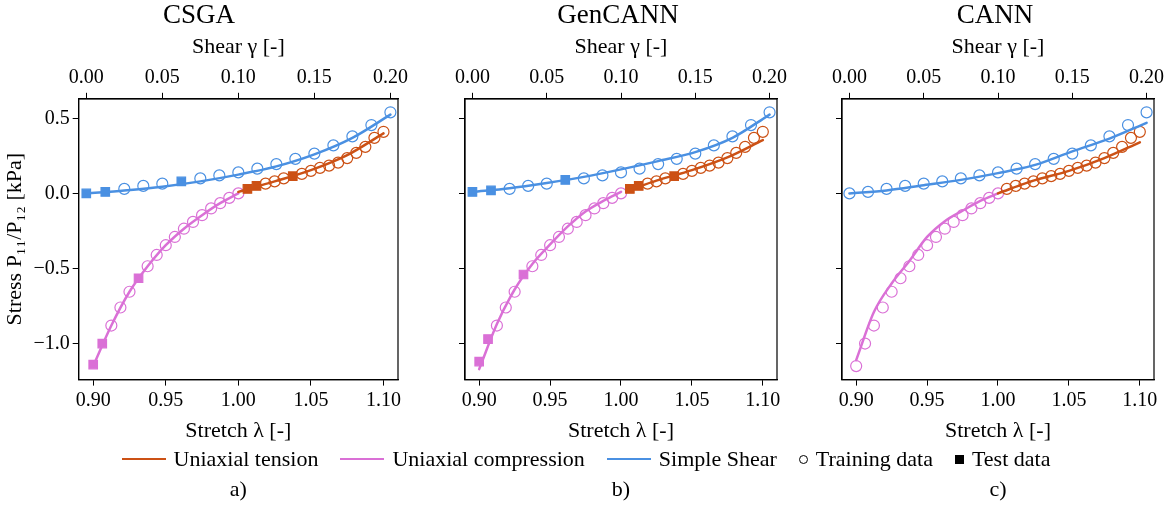 Image resolution: width=1172 pixels, height=508 pixels. What do you see at coordinates (238, 489) in the screenshot?
I see `text: a)` at bounding box center [238, 489].